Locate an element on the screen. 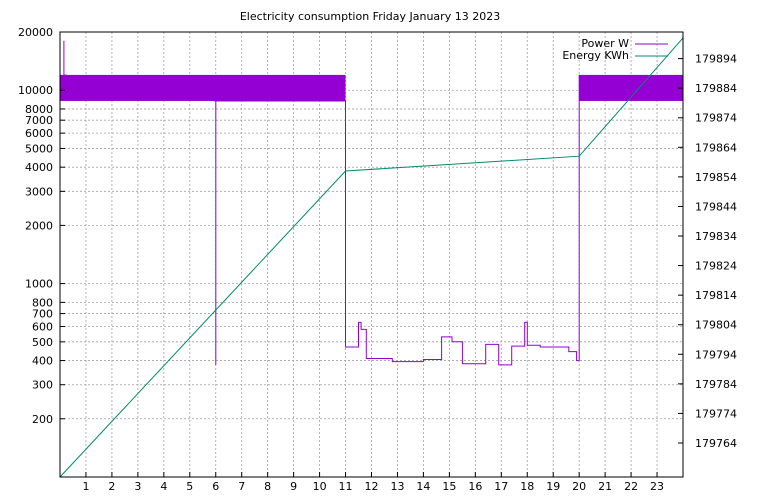 The height and width of the screenshot is (500, 768). x-tick-label: 20 is located at coordinates (579, 486).